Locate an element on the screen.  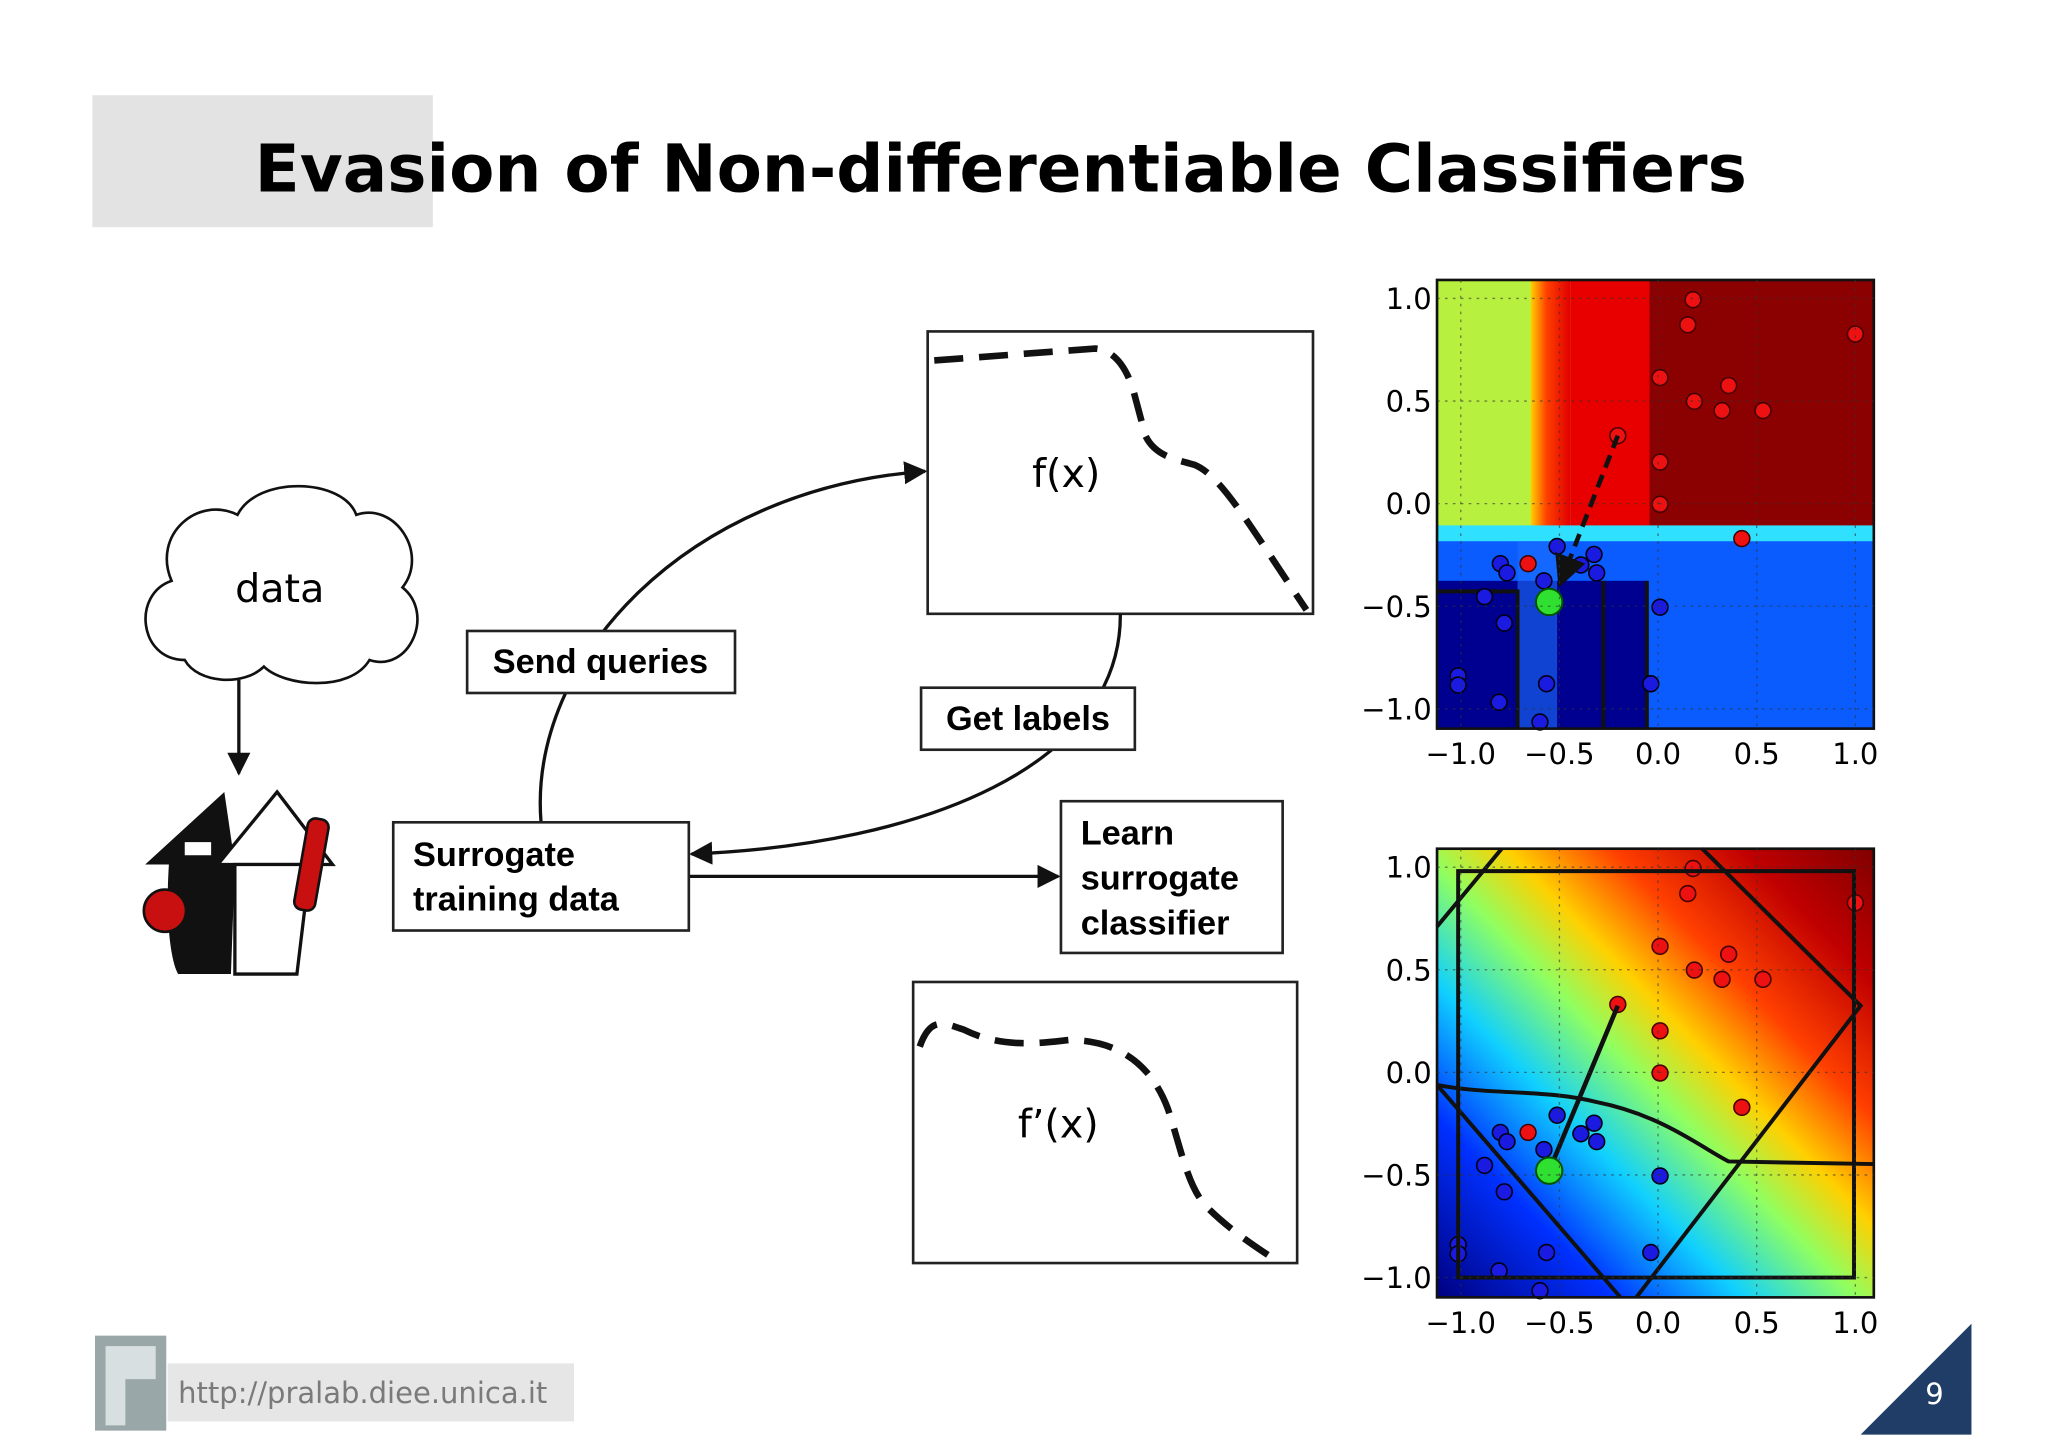
cloud is located at coordinates (281, 584).